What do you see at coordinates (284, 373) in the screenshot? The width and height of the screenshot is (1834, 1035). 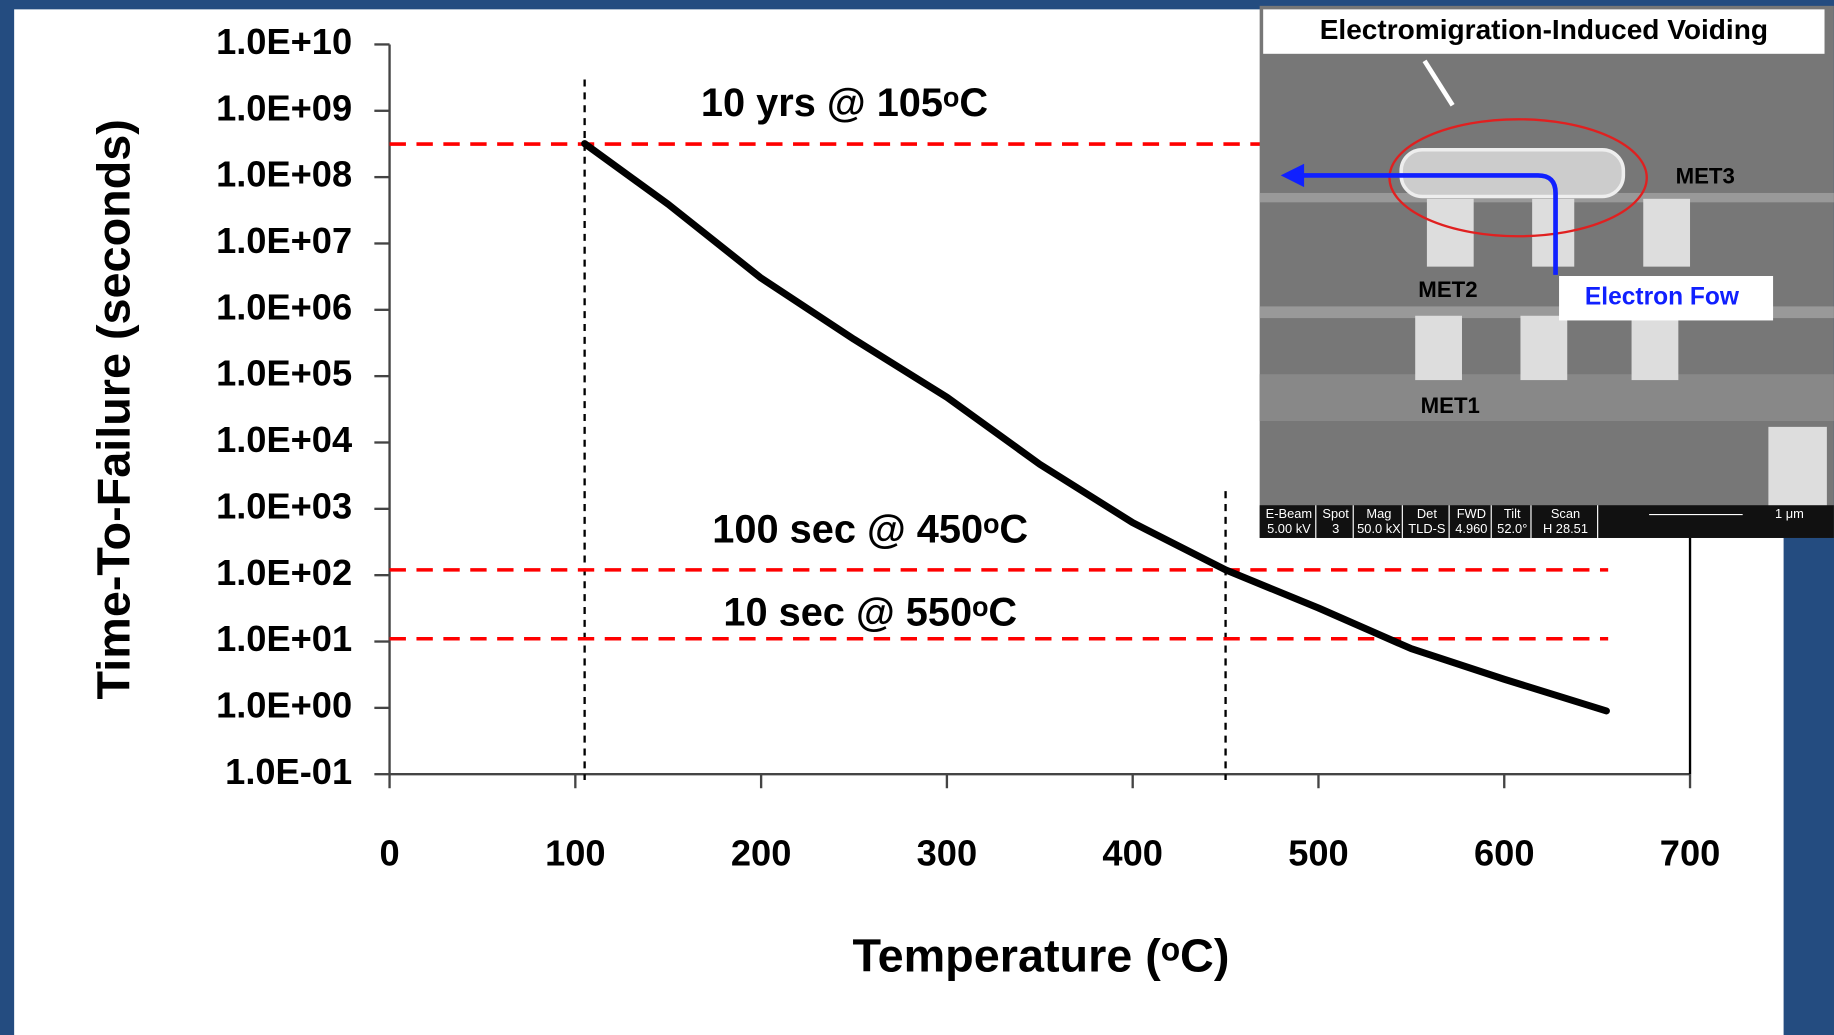 I see `y-tick-label: 1.0E+05` at bounding box center [284, 373].